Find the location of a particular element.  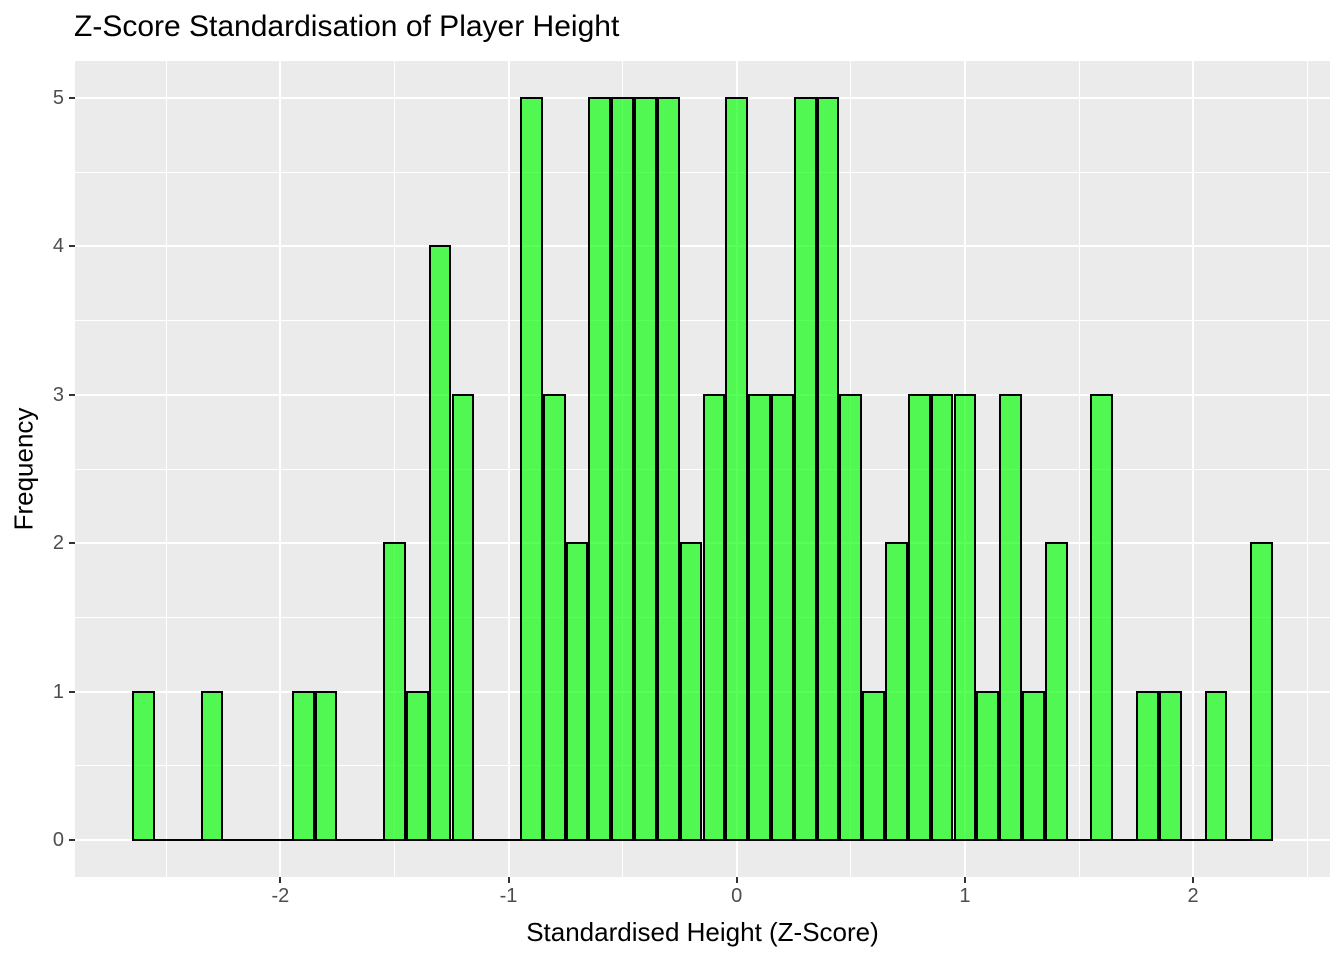

histogram-baseline is located at coordinates (702, 839).